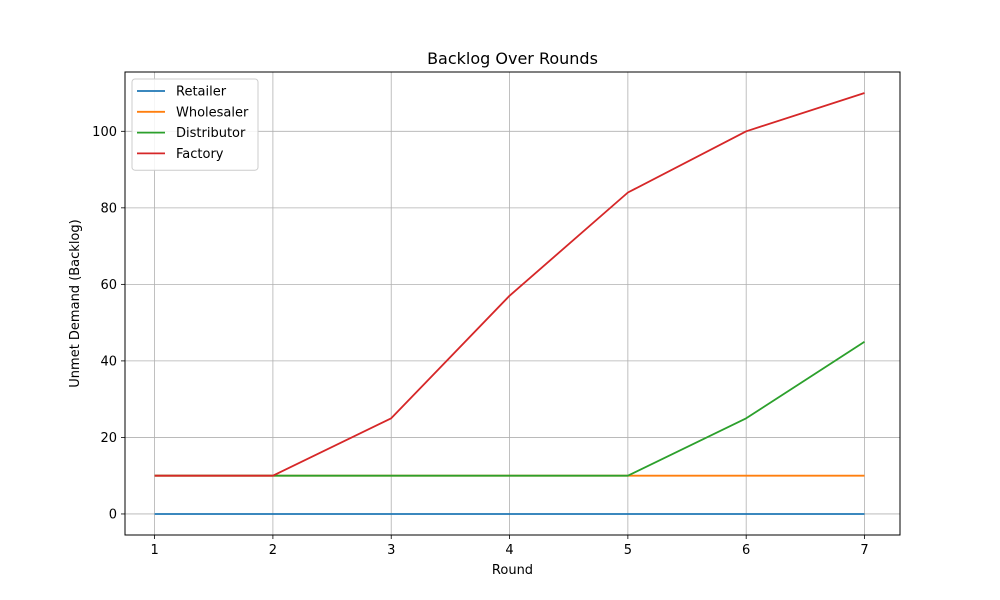  I want to click on chart-title: Backlog Over Rounds, so click(512, 58).